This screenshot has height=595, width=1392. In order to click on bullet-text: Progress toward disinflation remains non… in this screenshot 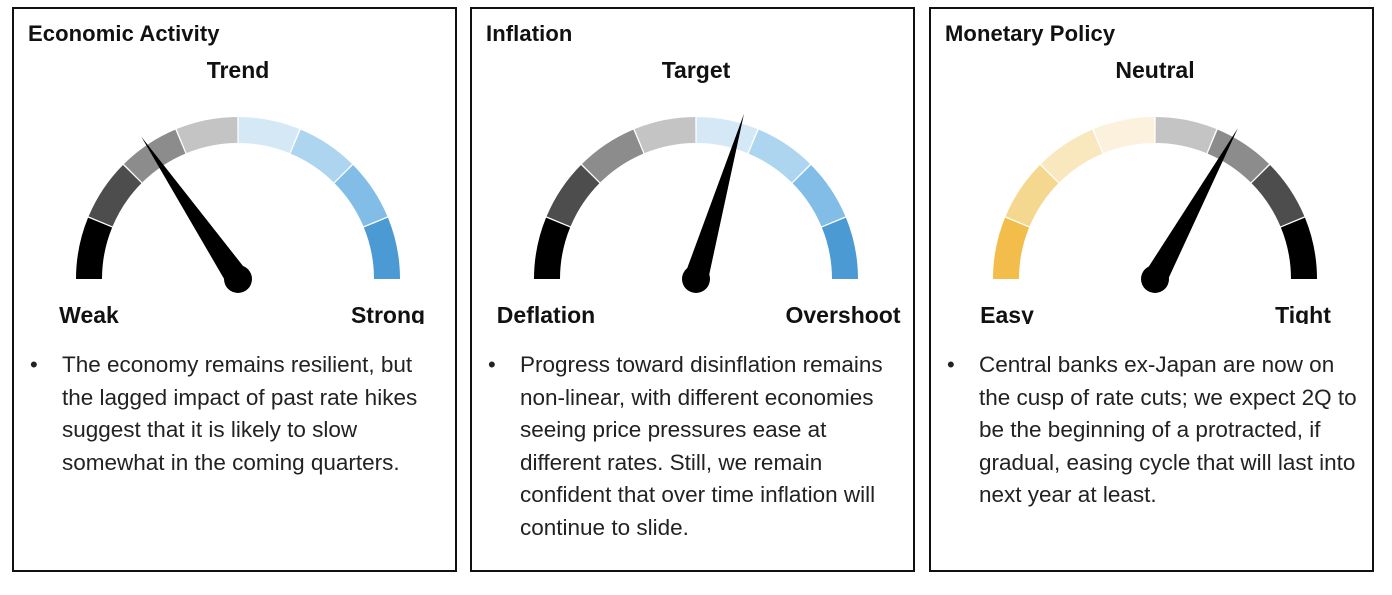, I will do `click(701, 446)`.